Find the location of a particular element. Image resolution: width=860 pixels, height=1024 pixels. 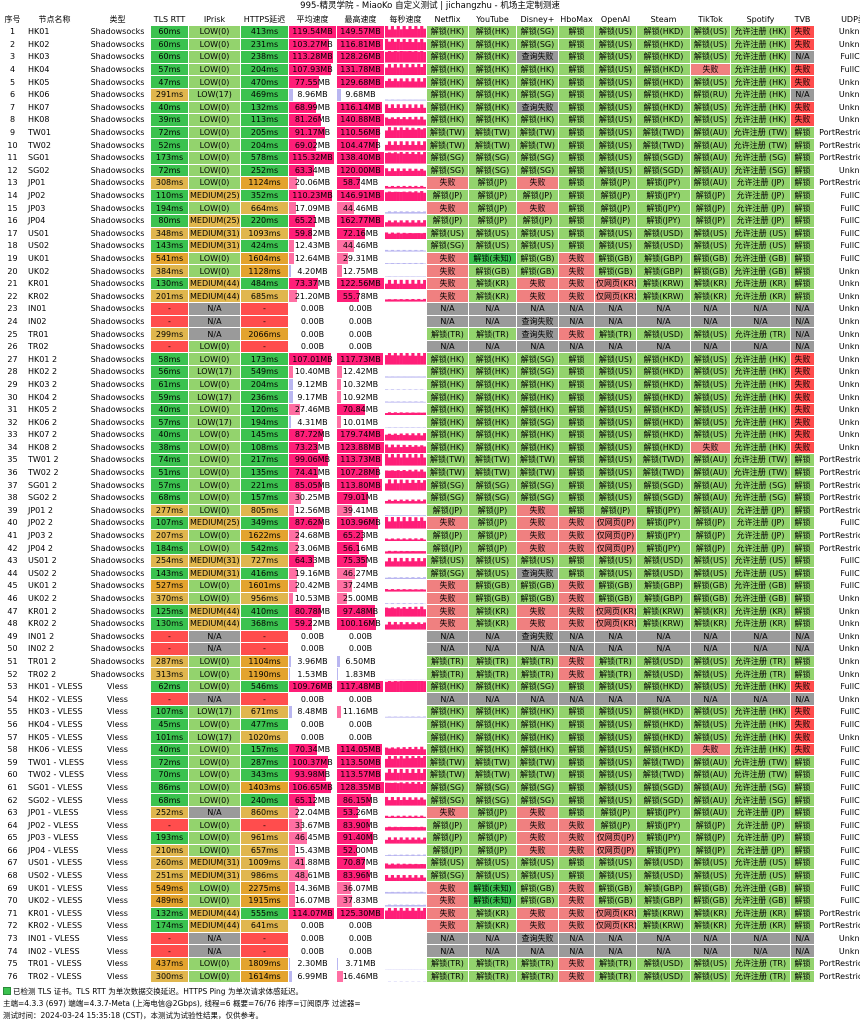

max-speed: 10.32MB is located at coordinates (360, 384).